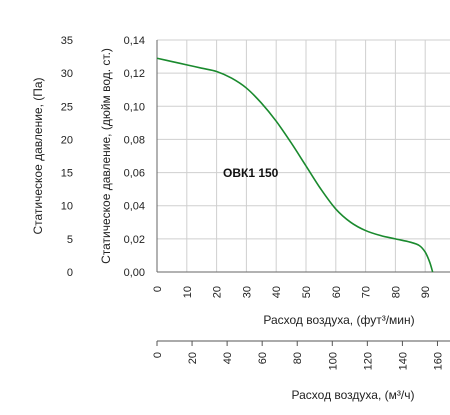 Image resolution: width=450 pixels, height=415 pixels. What do you see at coordinates (106, 156) in the screenshot?
I see `right-axis-title: Статическое давление, (дюйм вод. ст.)` at bounding box center [106, 156].